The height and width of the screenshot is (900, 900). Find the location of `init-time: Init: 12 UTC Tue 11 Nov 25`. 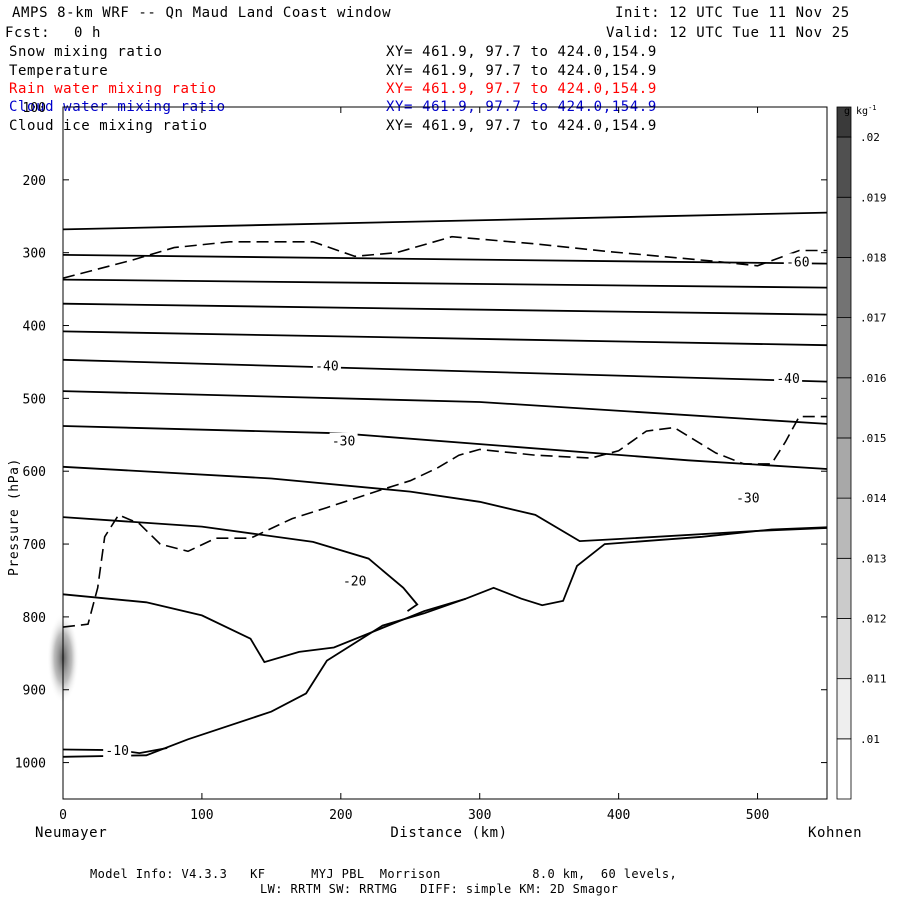

init-time: Init: 12 UTC Tue 11 Nov 25 is located at coordinates (732, 13).